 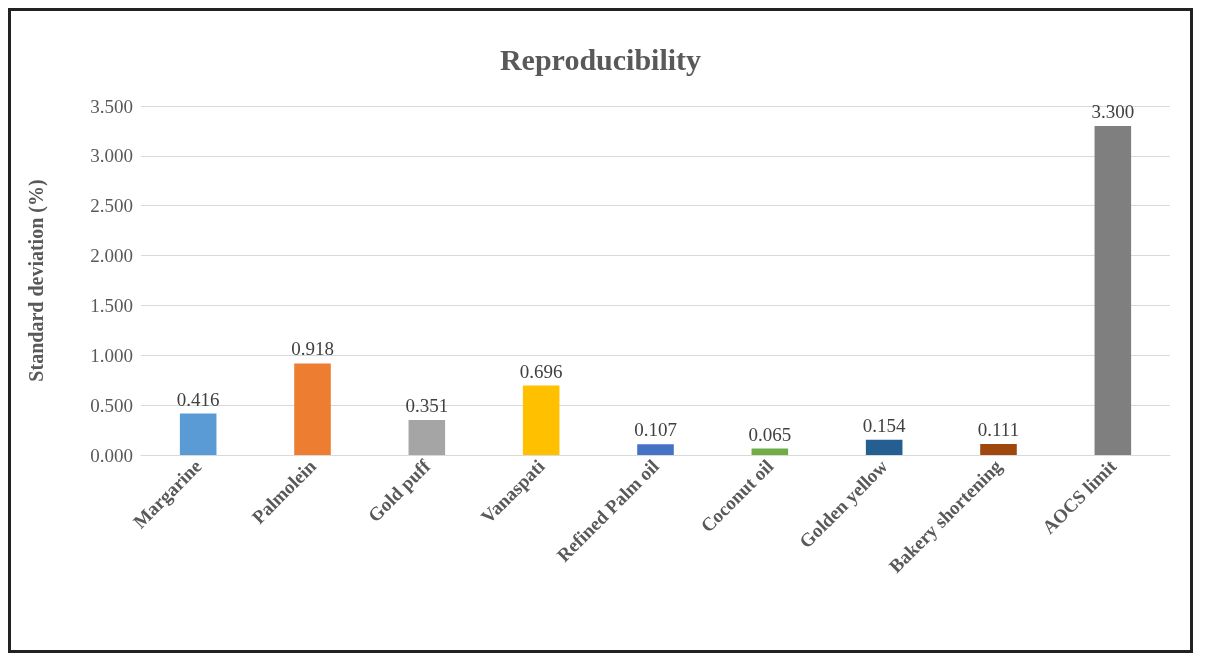 What do you see at coordinates (111, 206) in the screenshot?
I see `y-tick-label: 2.500` at bounding box center [111, 206].